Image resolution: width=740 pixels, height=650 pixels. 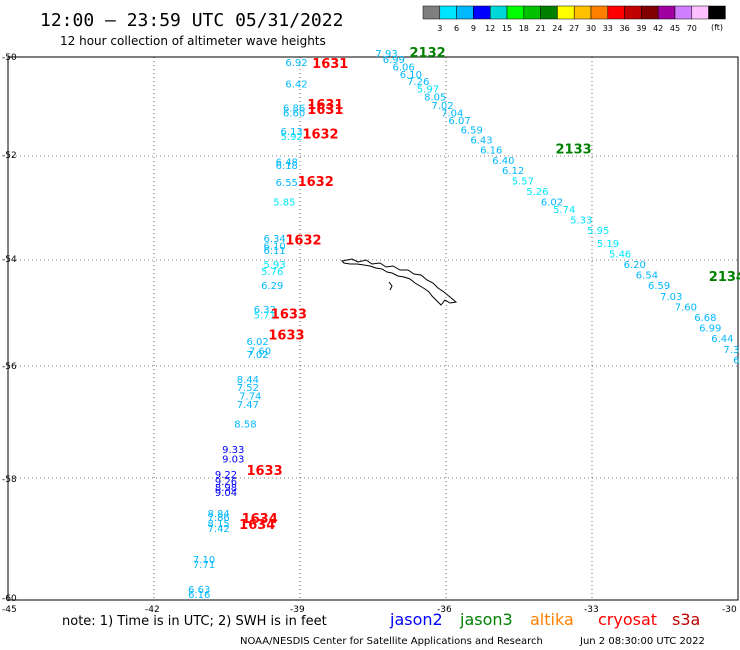 What do you see at coordinates (265, 310) in the screenshot?
I see `wave-height-value: 6.32` at bounding box center [265, 310].